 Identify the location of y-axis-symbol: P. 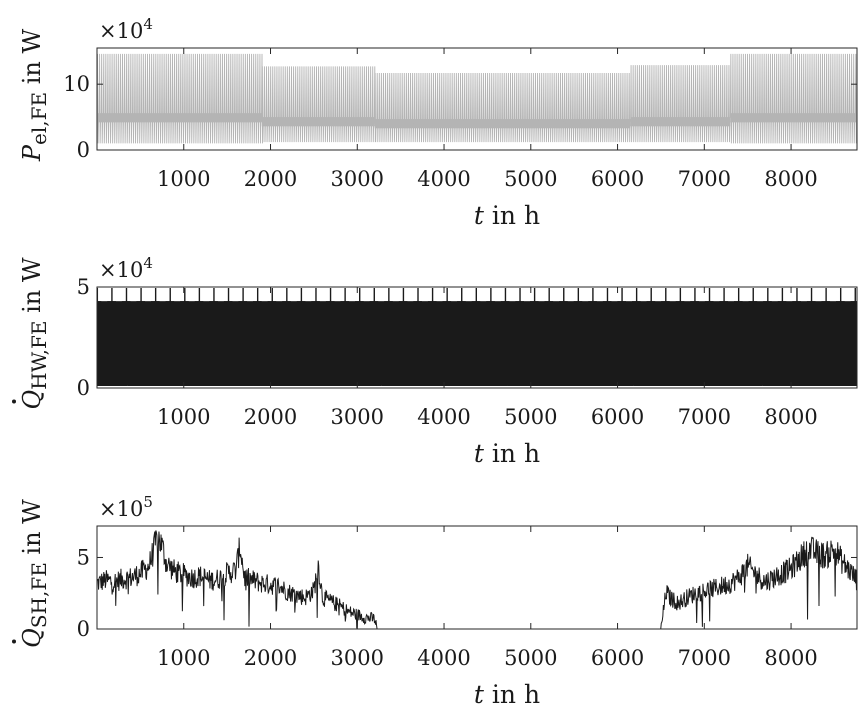
(32, 153).